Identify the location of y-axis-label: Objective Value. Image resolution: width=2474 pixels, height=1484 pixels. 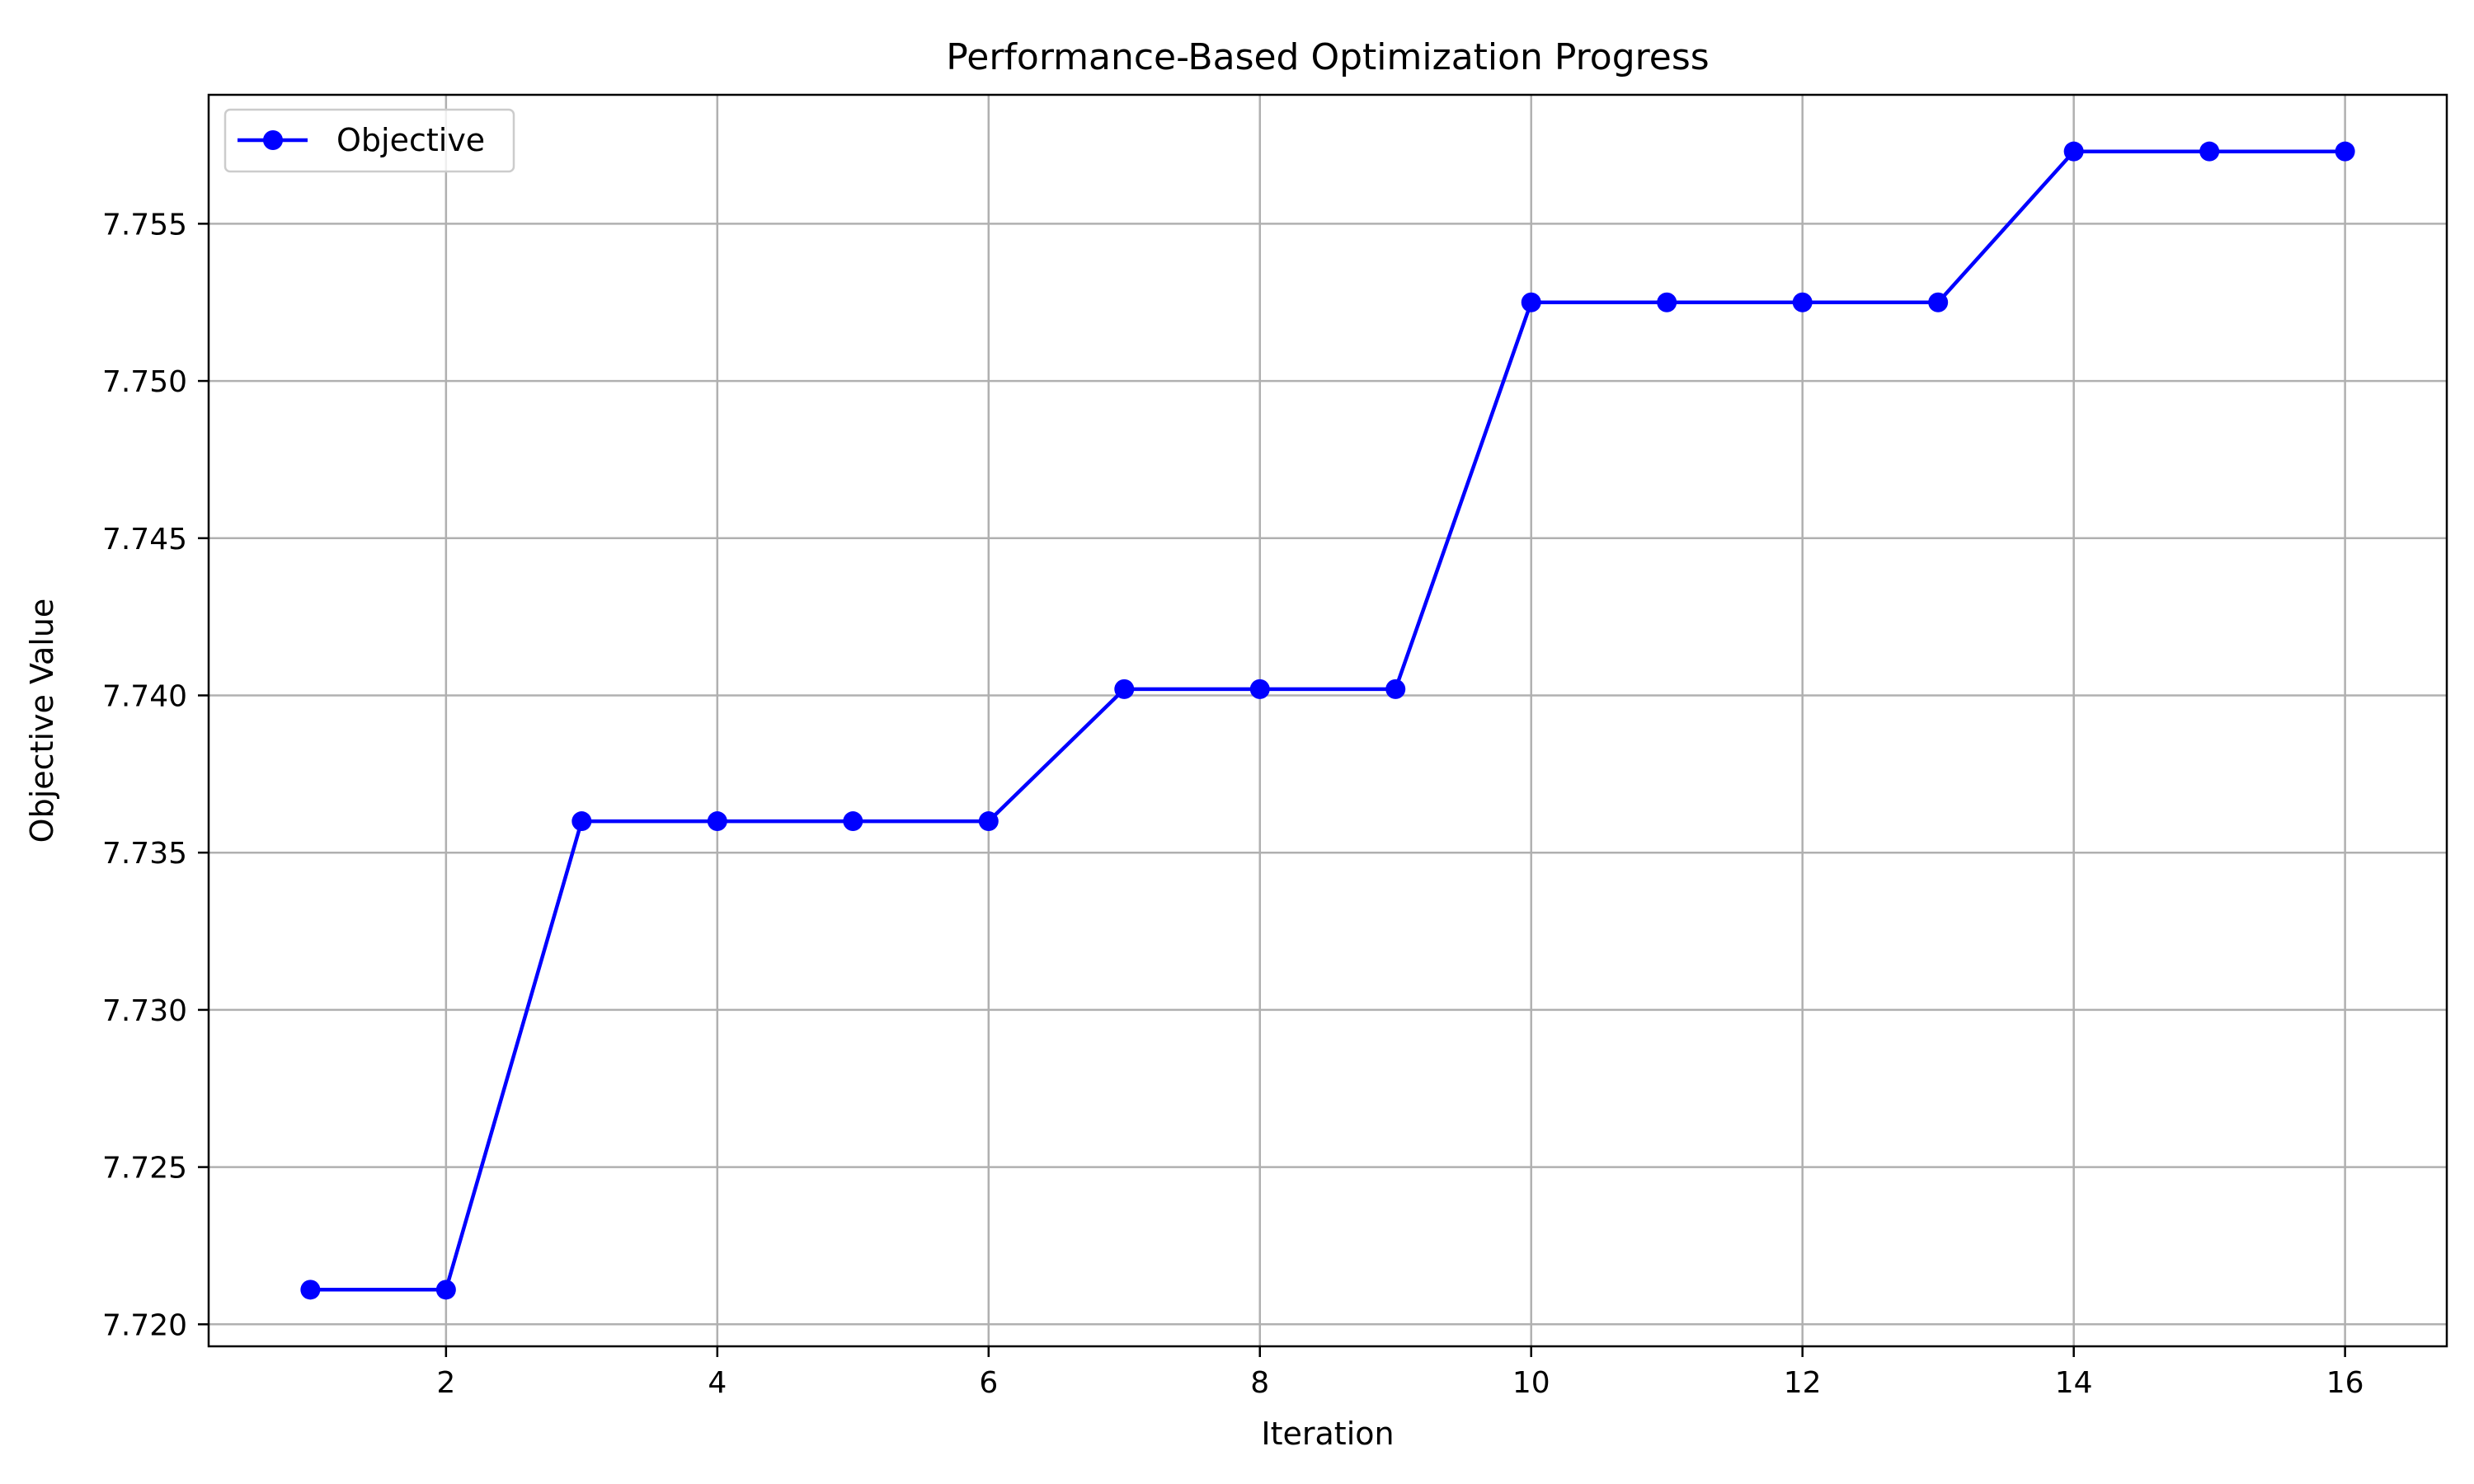
(42, 721).